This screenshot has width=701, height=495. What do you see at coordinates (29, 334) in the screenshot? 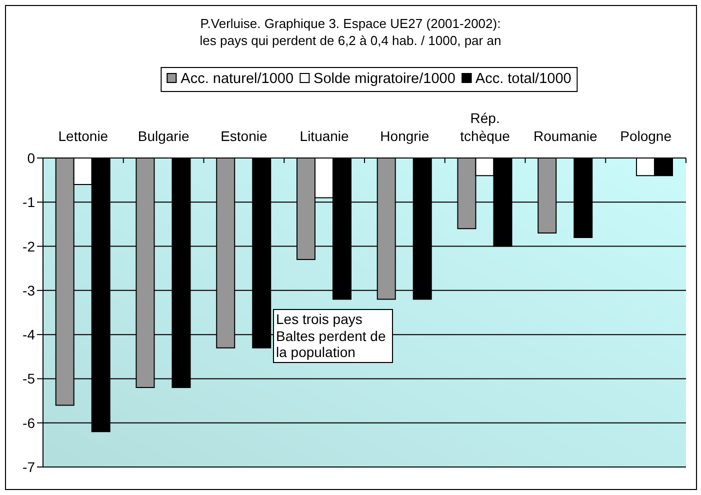
I see `y-tick-label: -4` at bounding box center [29, 334].